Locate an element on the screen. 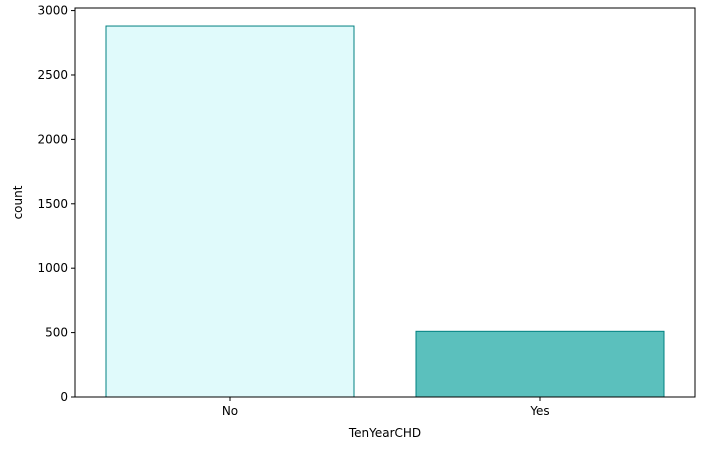 The image size is (704, 450). y-axis-label: count is located at coordinates (18, 202).